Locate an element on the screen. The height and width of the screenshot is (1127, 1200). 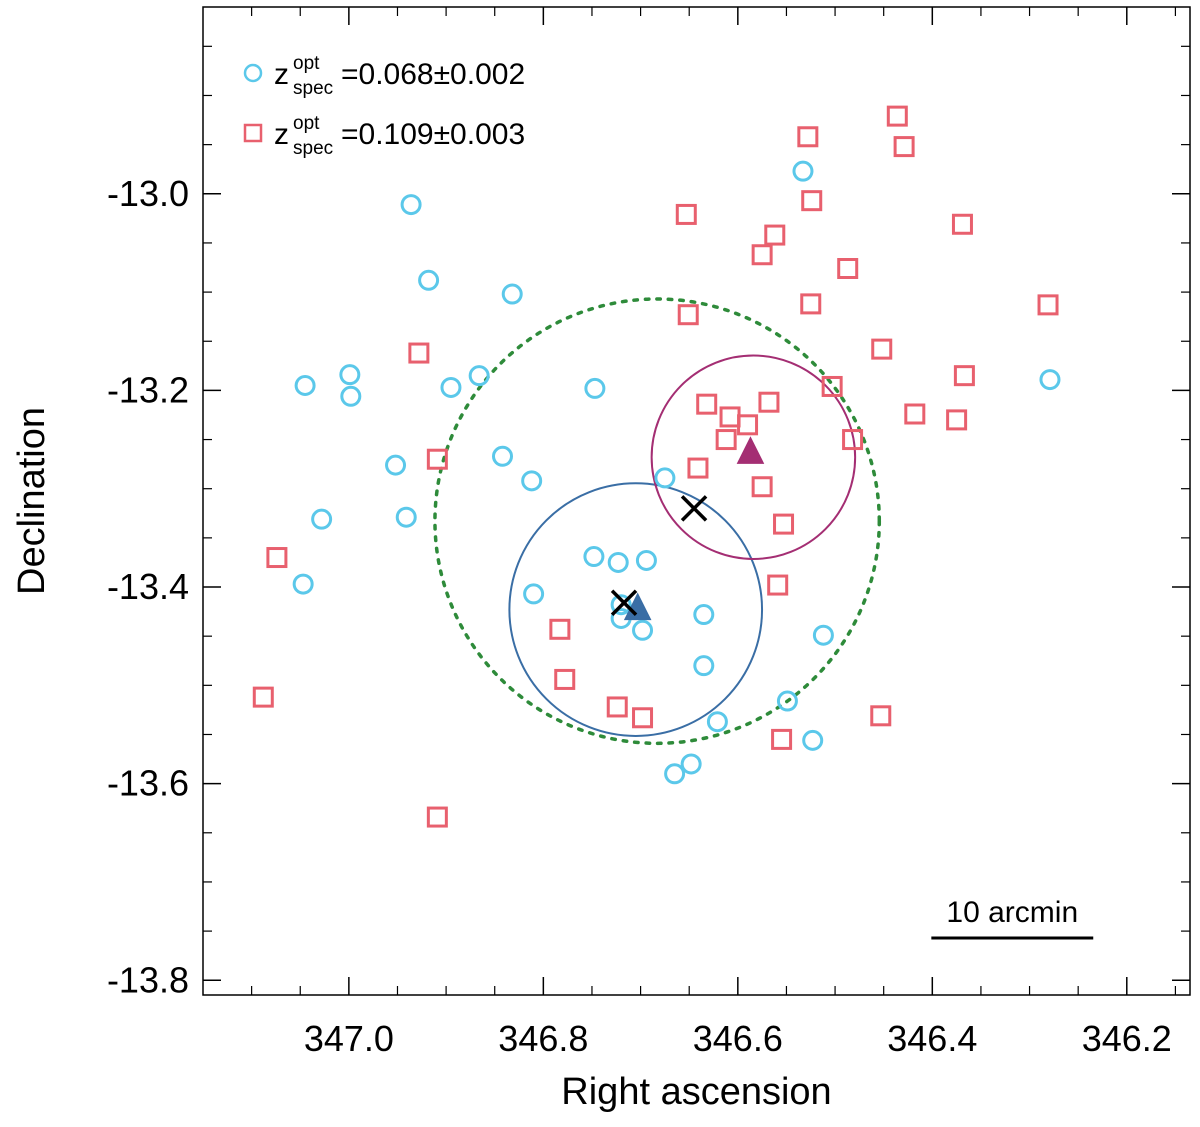
legend-marker-circle is located at coordinates (253, 73).